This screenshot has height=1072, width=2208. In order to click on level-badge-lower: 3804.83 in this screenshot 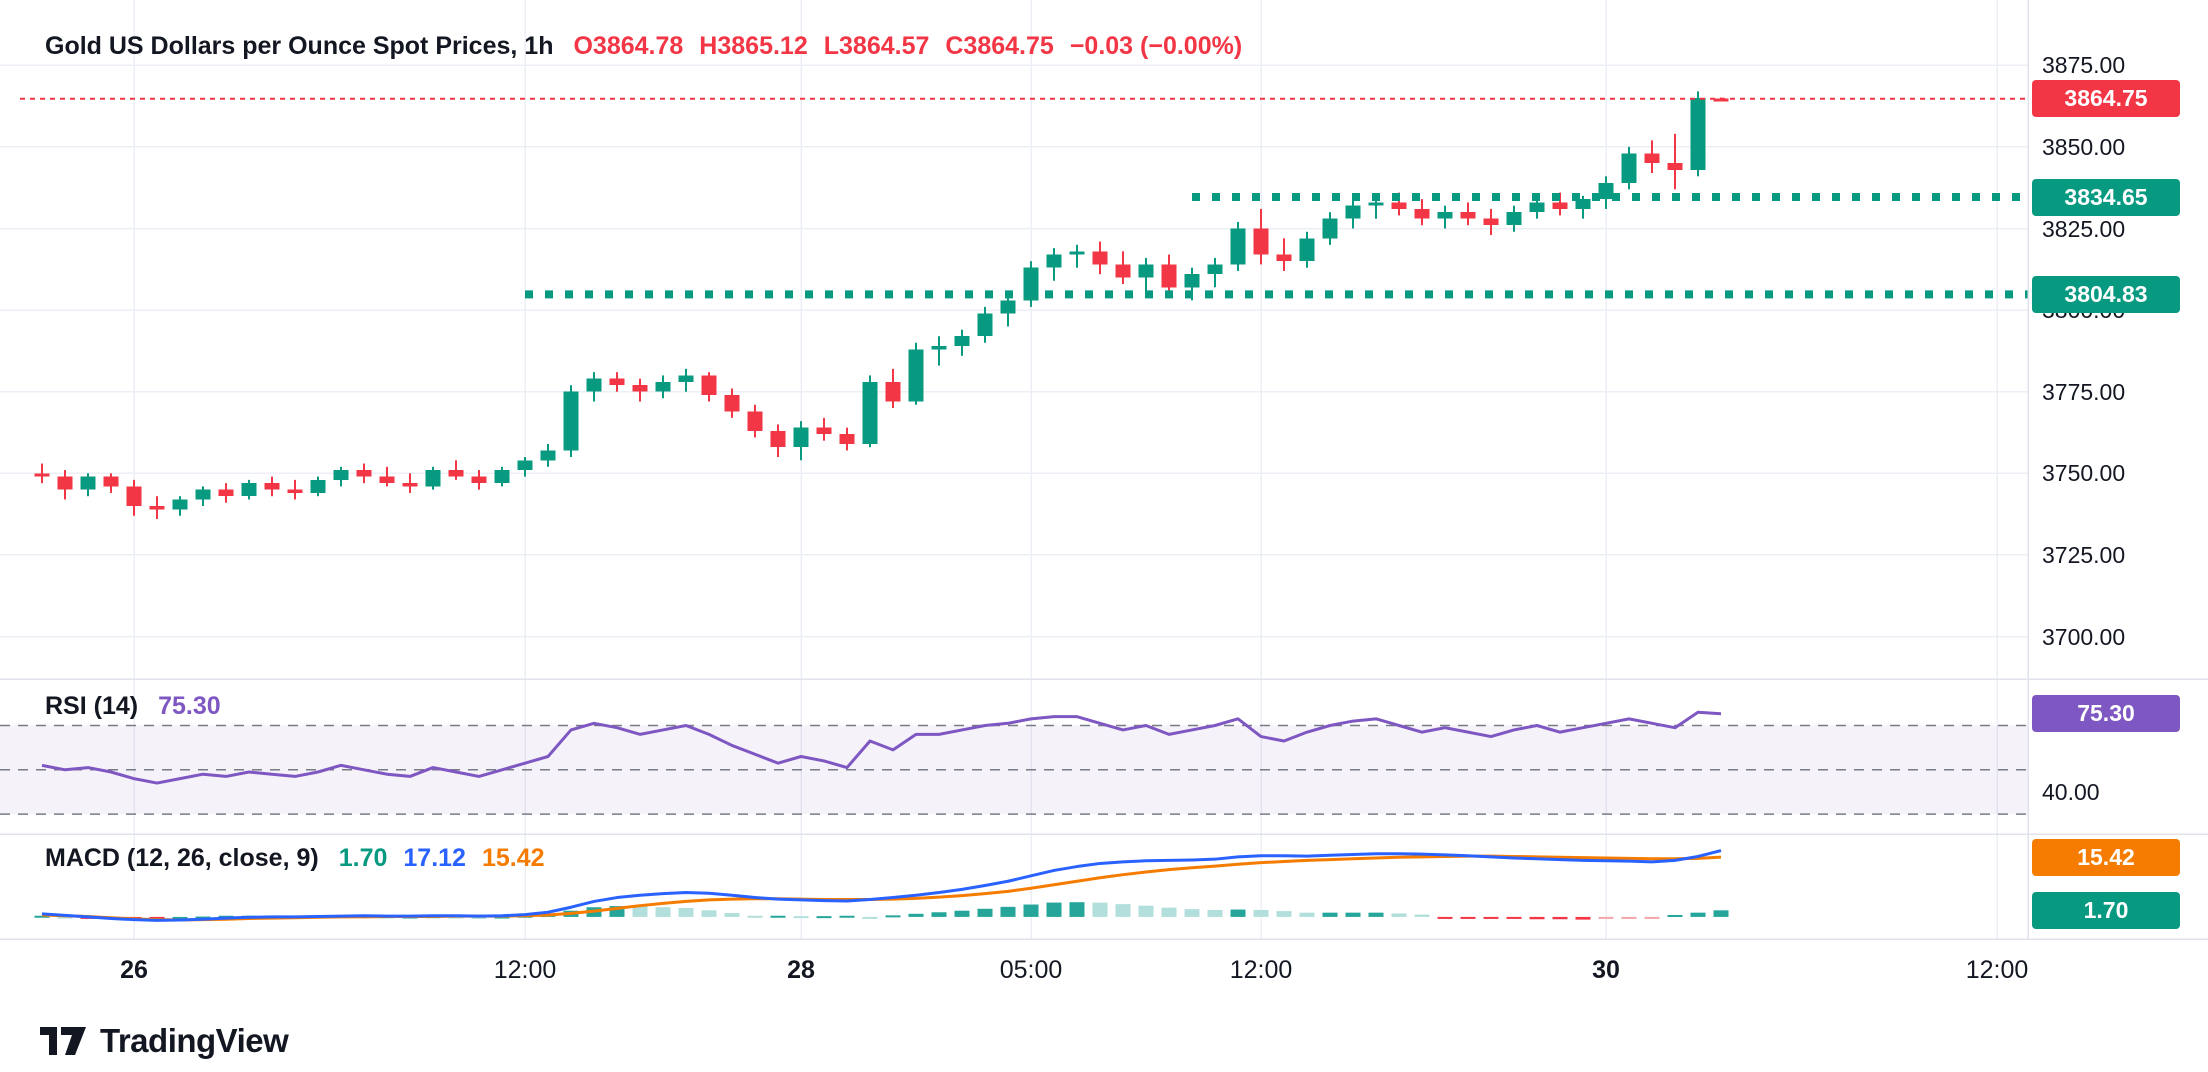, I will do `click(2106, 294)`.